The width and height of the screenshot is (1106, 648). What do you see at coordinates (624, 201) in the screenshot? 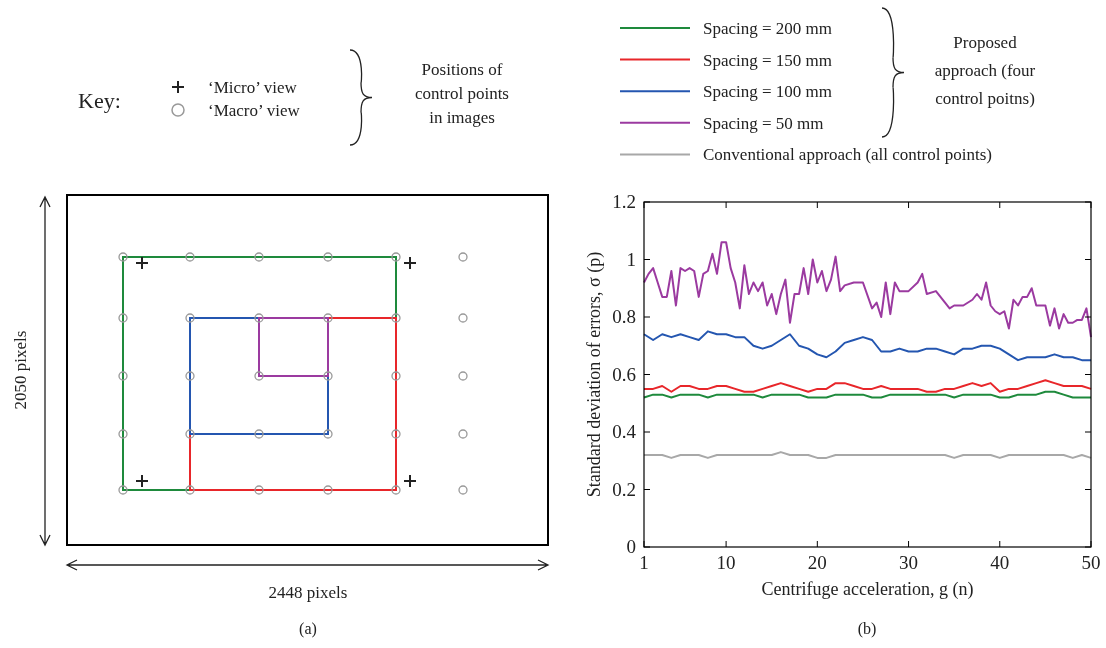
I see `y-tick-label: 1.2` at bounding box center [624, 201].